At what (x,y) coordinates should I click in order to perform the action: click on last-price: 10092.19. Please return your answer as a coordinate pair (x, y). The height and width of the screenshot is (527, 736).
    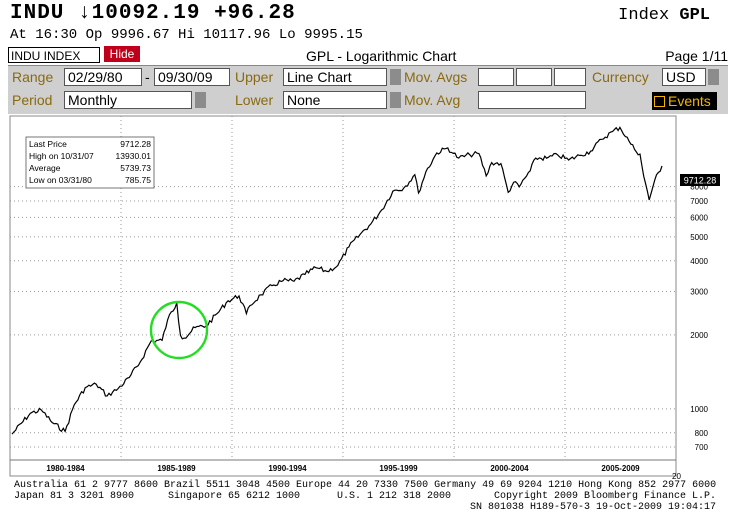
    Looking at the image, I should click on (146, 13).